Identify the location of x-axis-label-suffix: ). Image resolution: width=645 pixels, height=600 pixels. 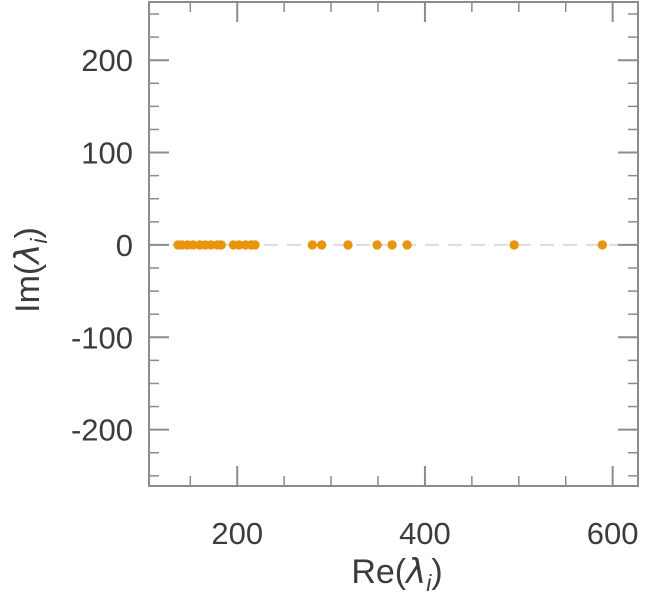
(437, 572).